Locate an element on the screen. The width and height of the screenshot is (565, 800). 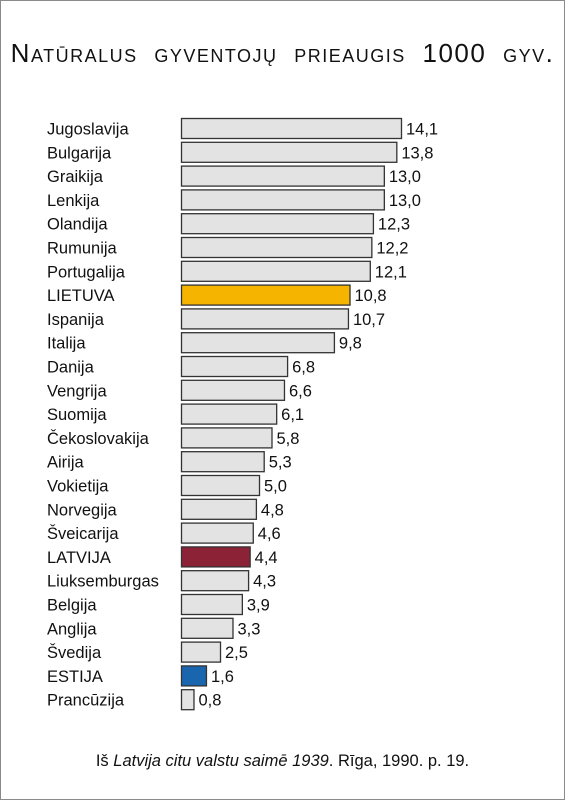
value-label-ispanija: 10,7 is located at coordinates (369, 320).